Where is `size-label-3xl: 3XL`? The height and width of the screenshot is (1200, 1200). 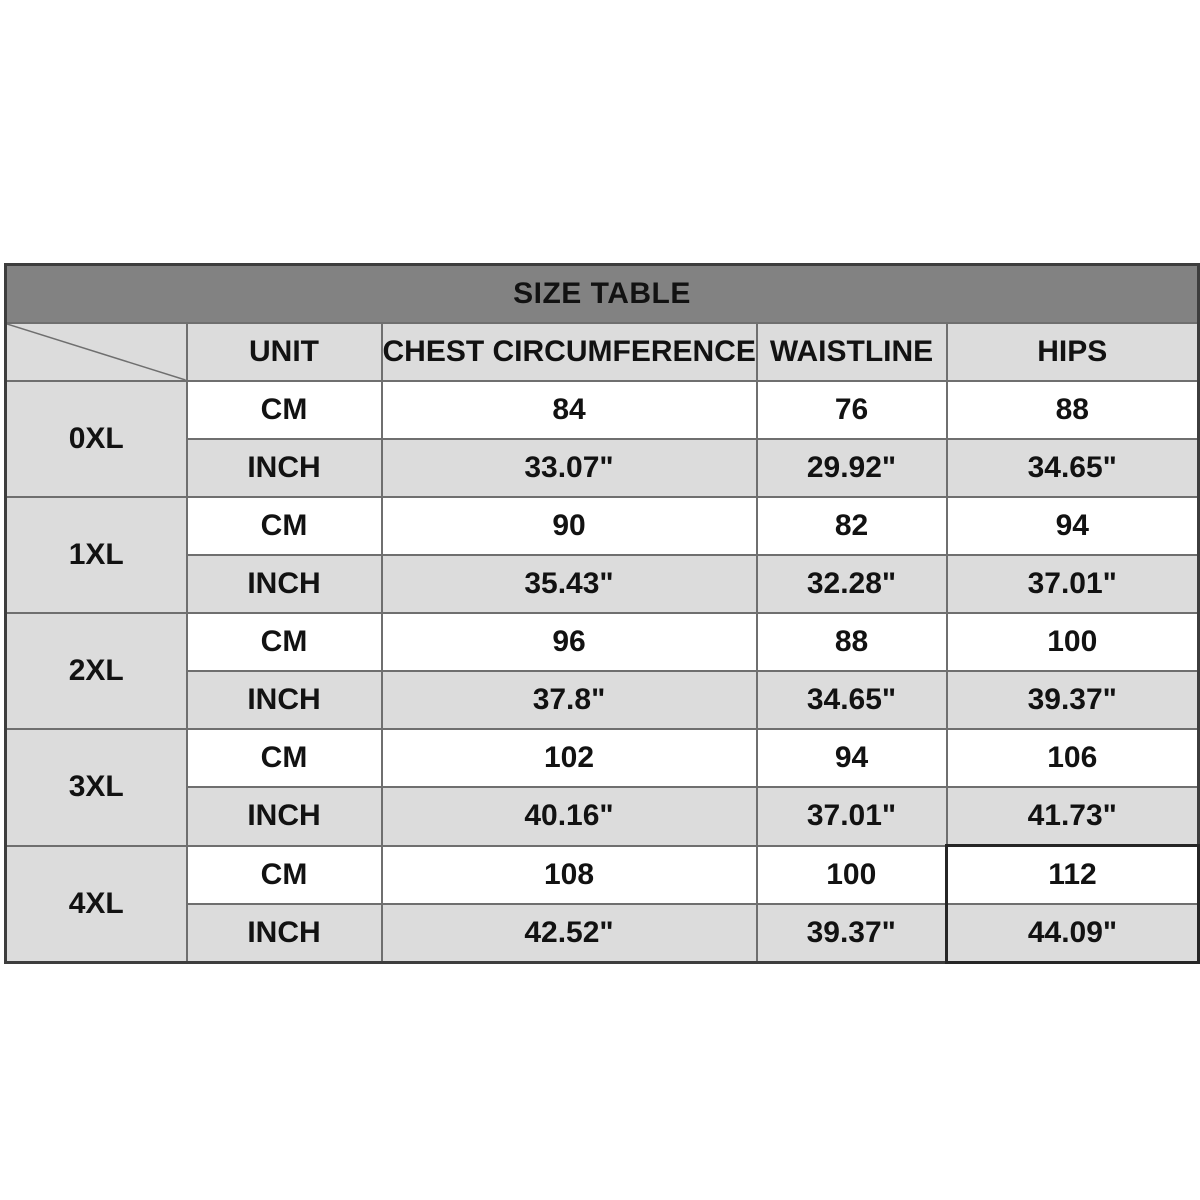 size-label-3xl: 3XL is located at coordinates (96, 787).